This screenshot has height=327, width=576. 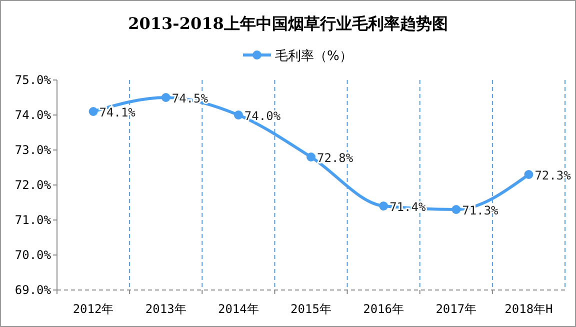 I want to click on x-tick-label: 2018年H, so click(x=528, y=309).